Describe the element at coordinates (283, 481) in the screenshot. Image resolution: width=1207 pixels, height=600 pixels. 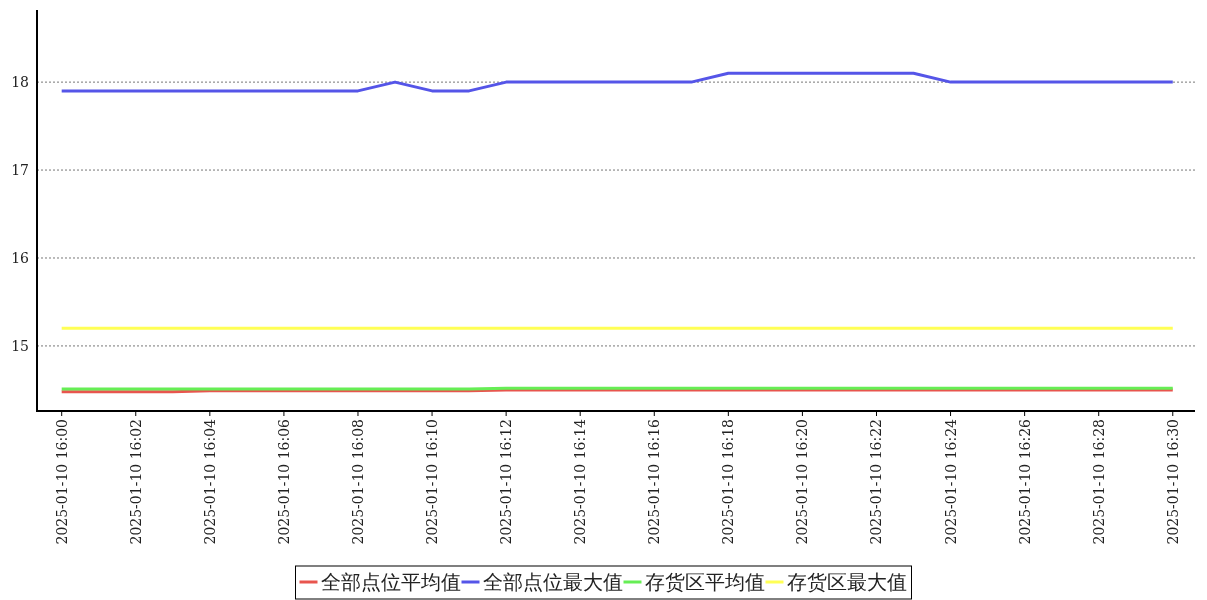
I see `x-tick-label: 2025-01-10 16:06` at that location.